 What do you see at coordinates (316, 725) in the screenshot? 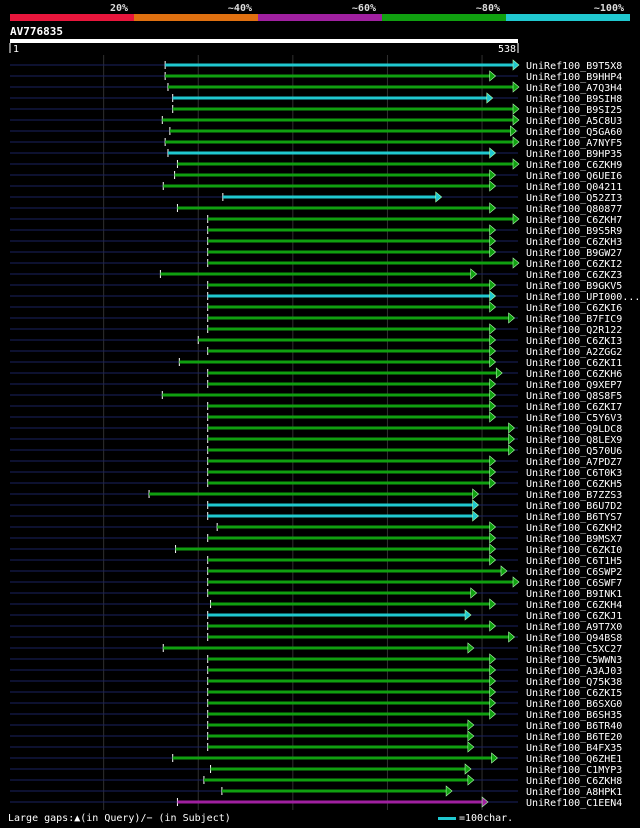
I see `hit-row: UniRef100_B6TR40` at bounding box center [316, 725].